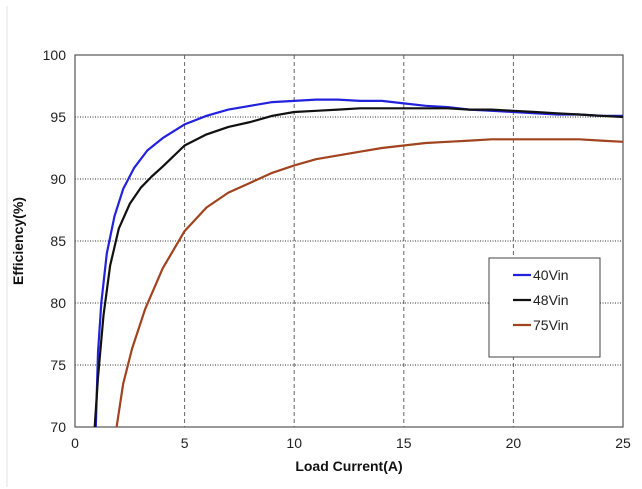  Describe the element at coordinates (551, 275) in the screenshot. I see `legend-label-1: 40Vin` at that location.